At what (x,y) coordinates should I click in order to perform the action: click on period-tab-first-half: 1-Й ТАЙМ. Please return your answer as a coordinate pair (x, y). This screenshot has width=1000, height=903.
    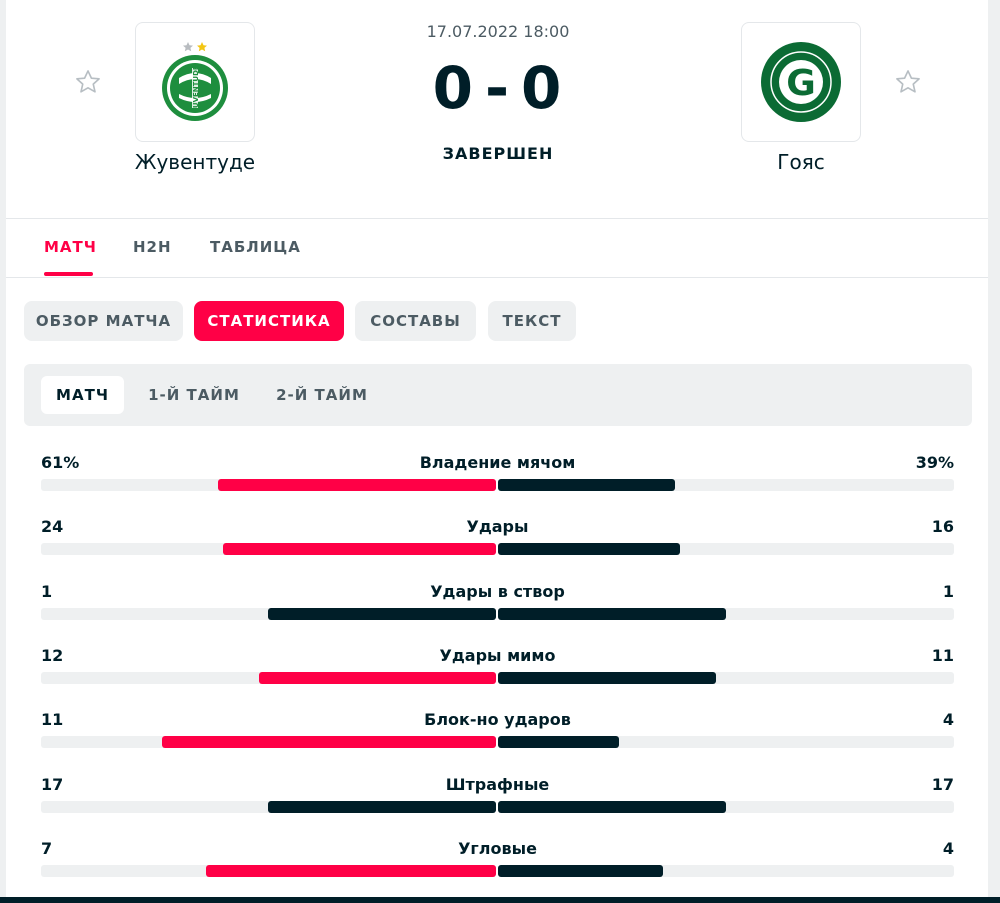
    Looking at the image, I should click on (194, 395).